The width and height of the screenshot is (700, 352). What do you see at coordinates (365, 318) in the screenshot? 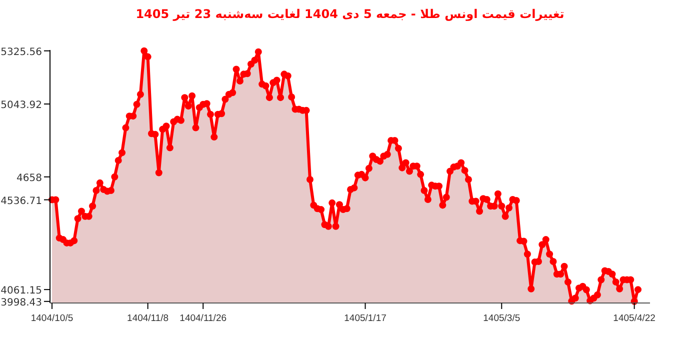
I see `x-tick-label: 1405/1/17` at bounding box center [365, 318].